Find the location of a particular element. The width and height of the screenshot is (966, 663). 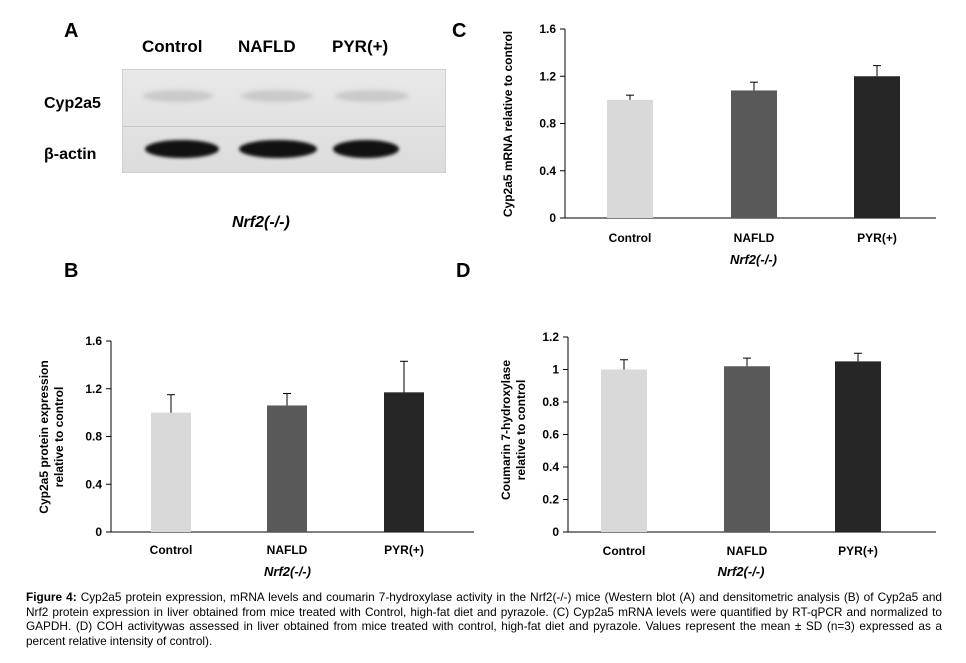

c-y-tick-label: 0.4 is located at coordinates (547, 171).